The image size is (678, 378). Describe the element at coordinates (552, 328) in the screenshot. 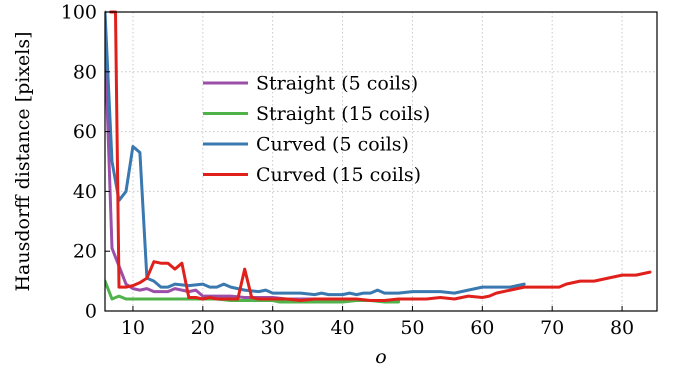

I see `x-tick-label: 70` at that location.